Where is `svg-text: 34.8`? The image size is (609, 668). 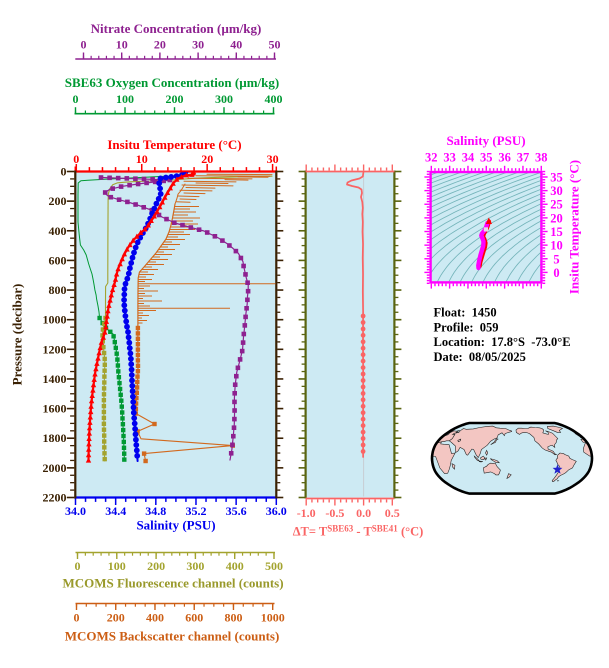 svg-text: 34.8 is located at coordinates (155, 511).